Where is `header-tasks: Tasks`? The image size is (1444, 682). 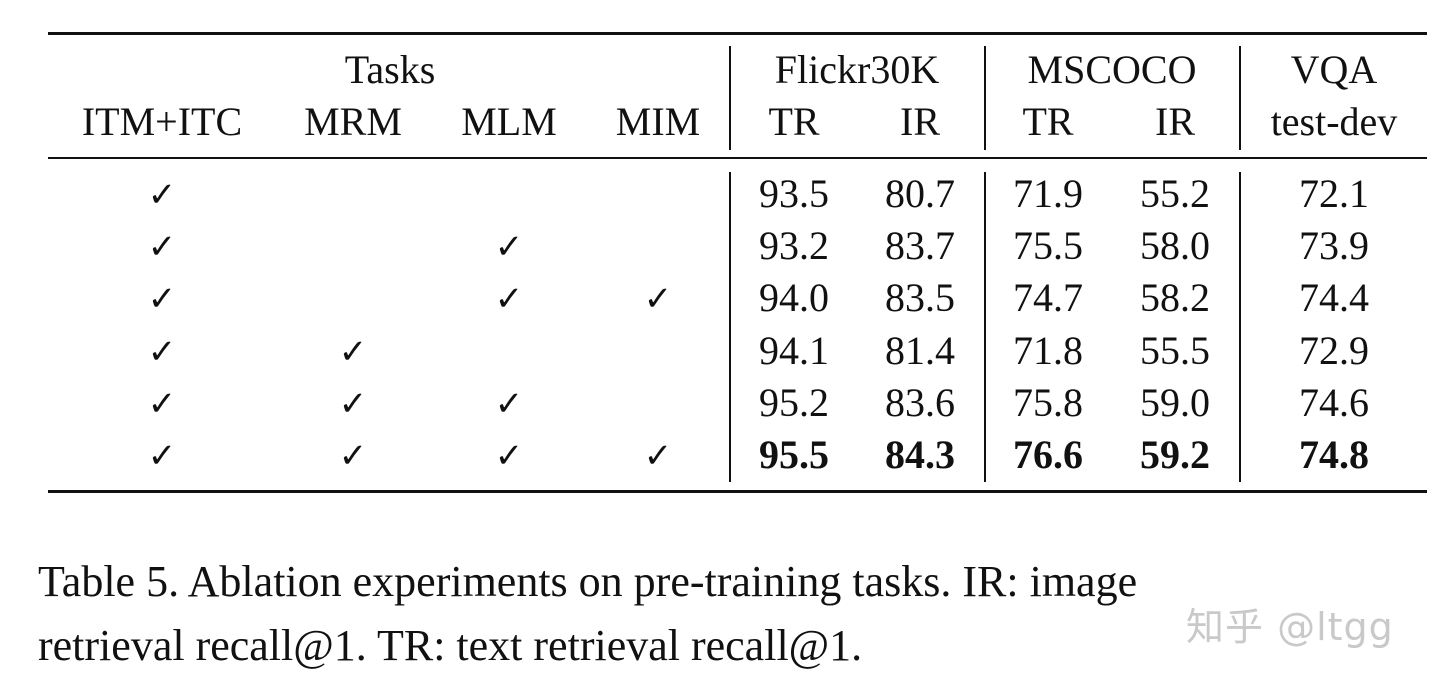 header-tasks: Tasks is located at coordinates (390, 69).